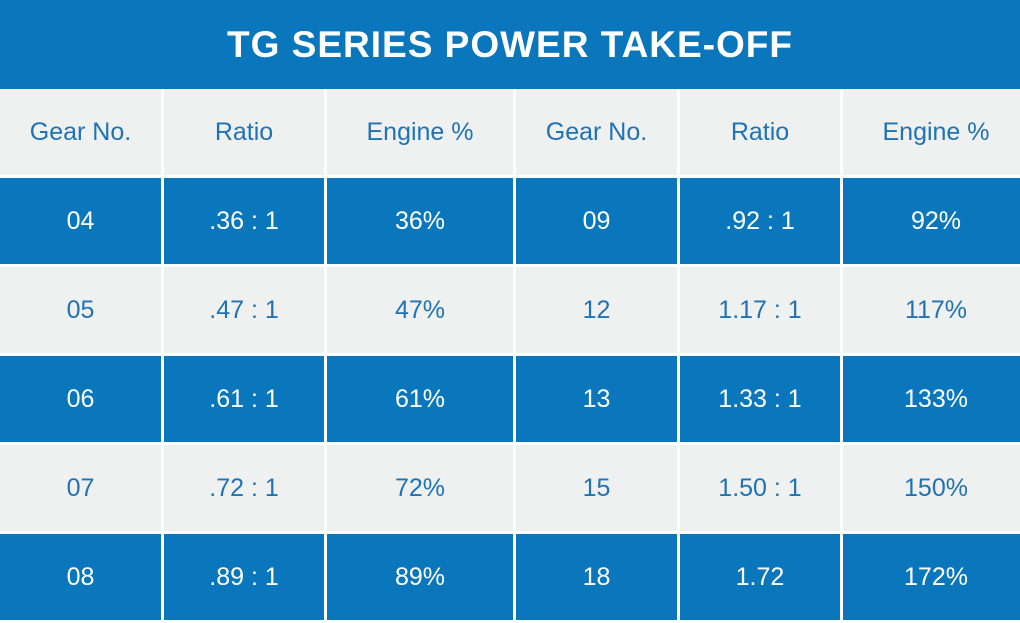 The width and height of the screenshot is (1020, 623). Describe the element at coordinates (760, 399) in the screenshot. I see `table-cell: 1.33 : 1` at that location.